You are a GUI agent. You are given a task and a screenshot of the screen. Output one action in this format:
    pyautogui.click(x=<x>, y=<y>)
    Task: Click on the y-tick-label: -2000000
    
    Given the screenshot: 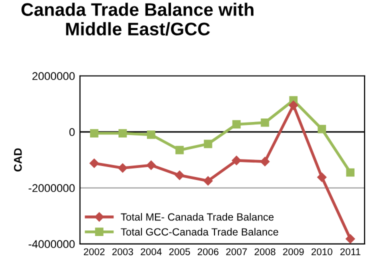 What is the action you would take?
    pyautogui.click(x=51, y=188)
    